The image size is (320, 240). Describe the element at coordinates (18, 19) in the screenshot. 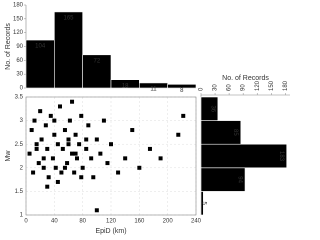

I see `y-tick-label: 150` at that location.